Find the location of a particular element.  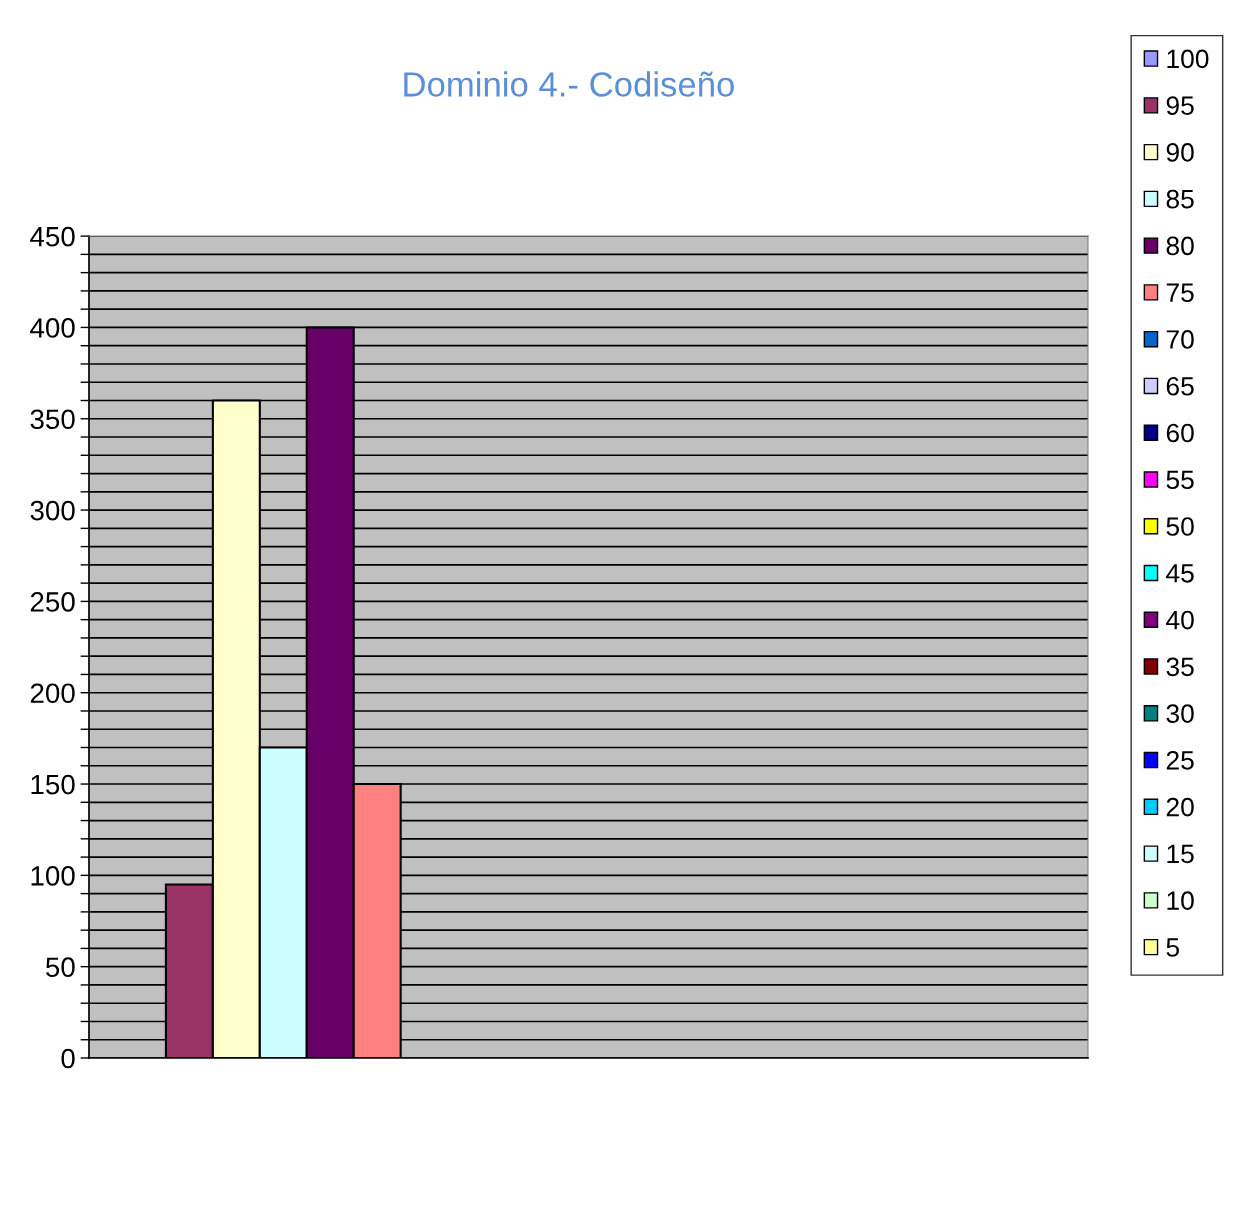

legend-label: 25 is located at coordinates (1180, 760).